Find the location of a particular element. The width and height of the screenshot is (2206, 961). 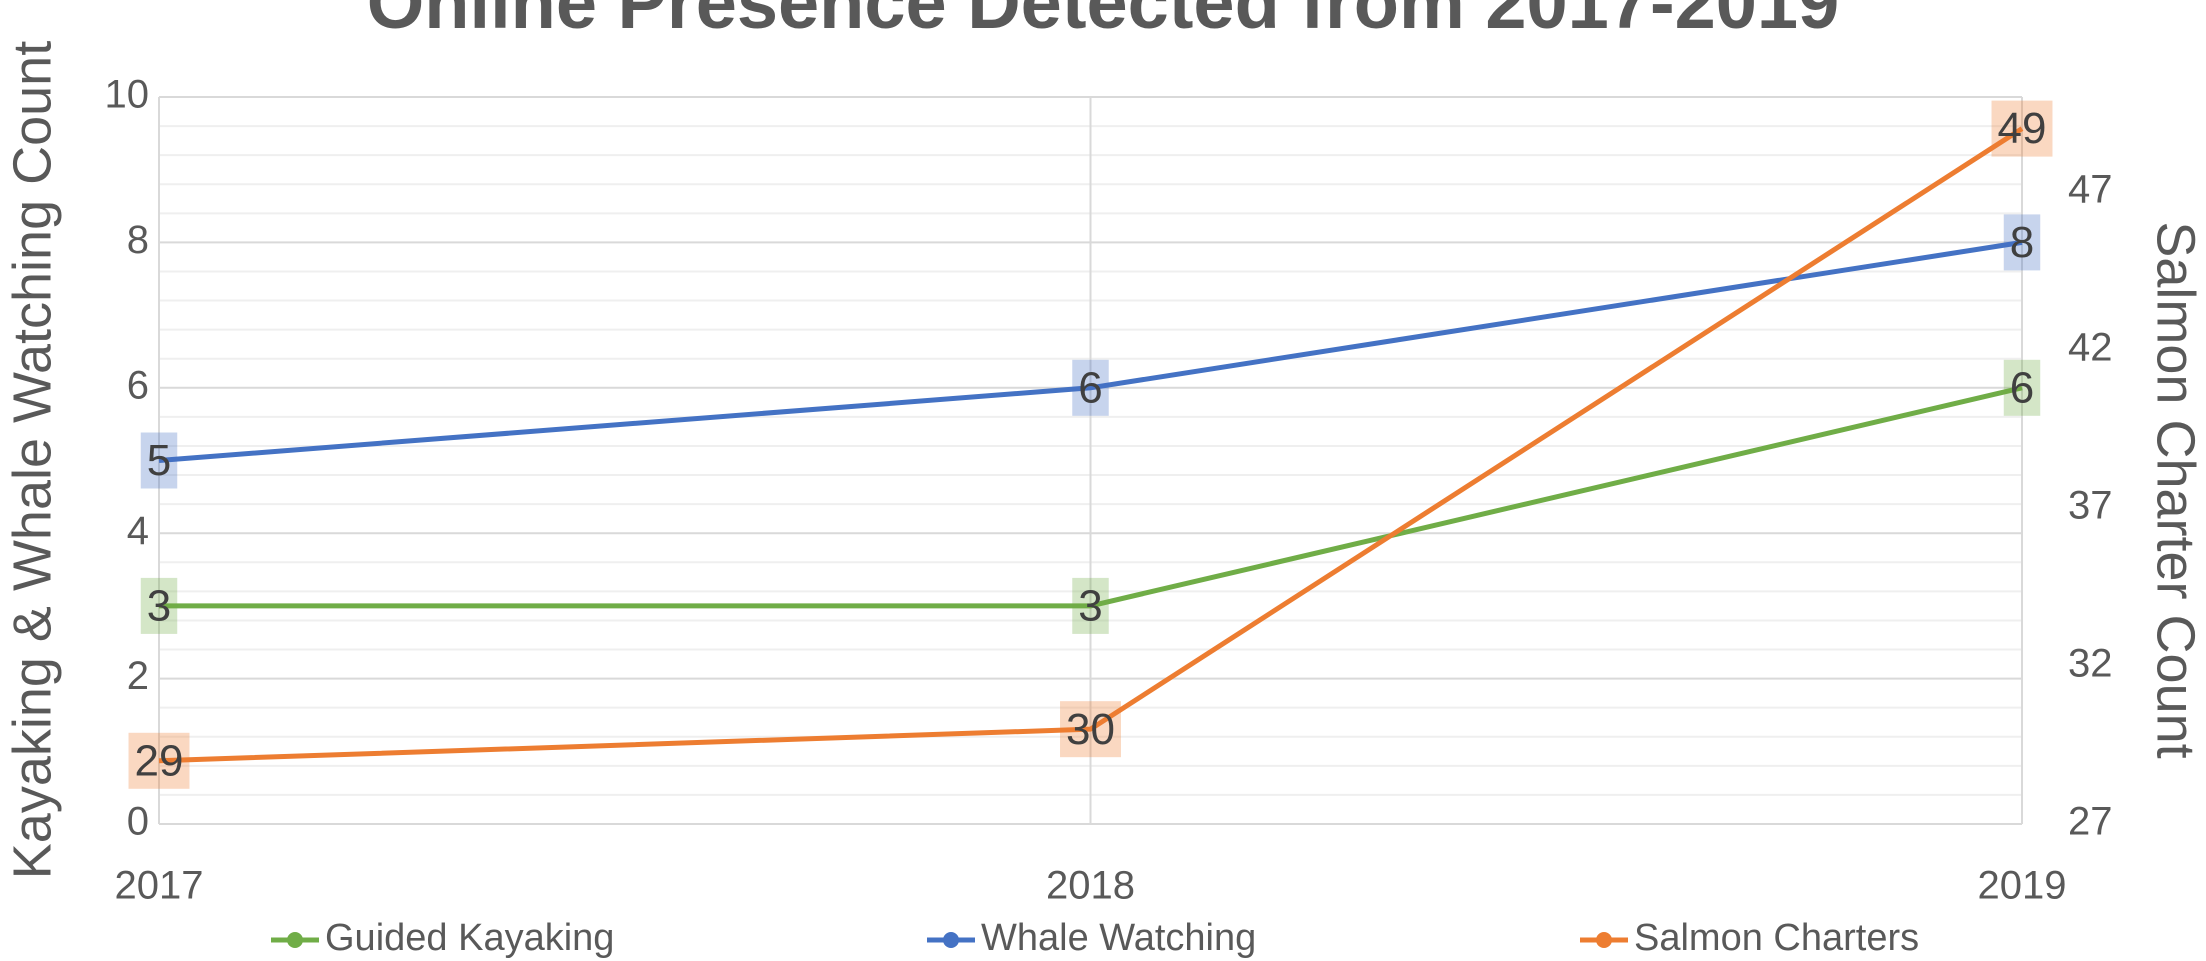

data-label-text: 5 is located at coordinates (159, 460).